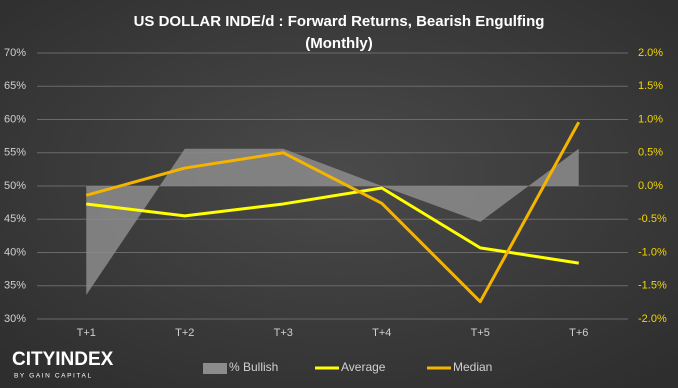 The height and width of the screenshot is (388, 678). What do you see at coordinates (338, 43) in the screenshot?
I see `chart-subtitle: (Monthly)` at bounding box center [338, 43].